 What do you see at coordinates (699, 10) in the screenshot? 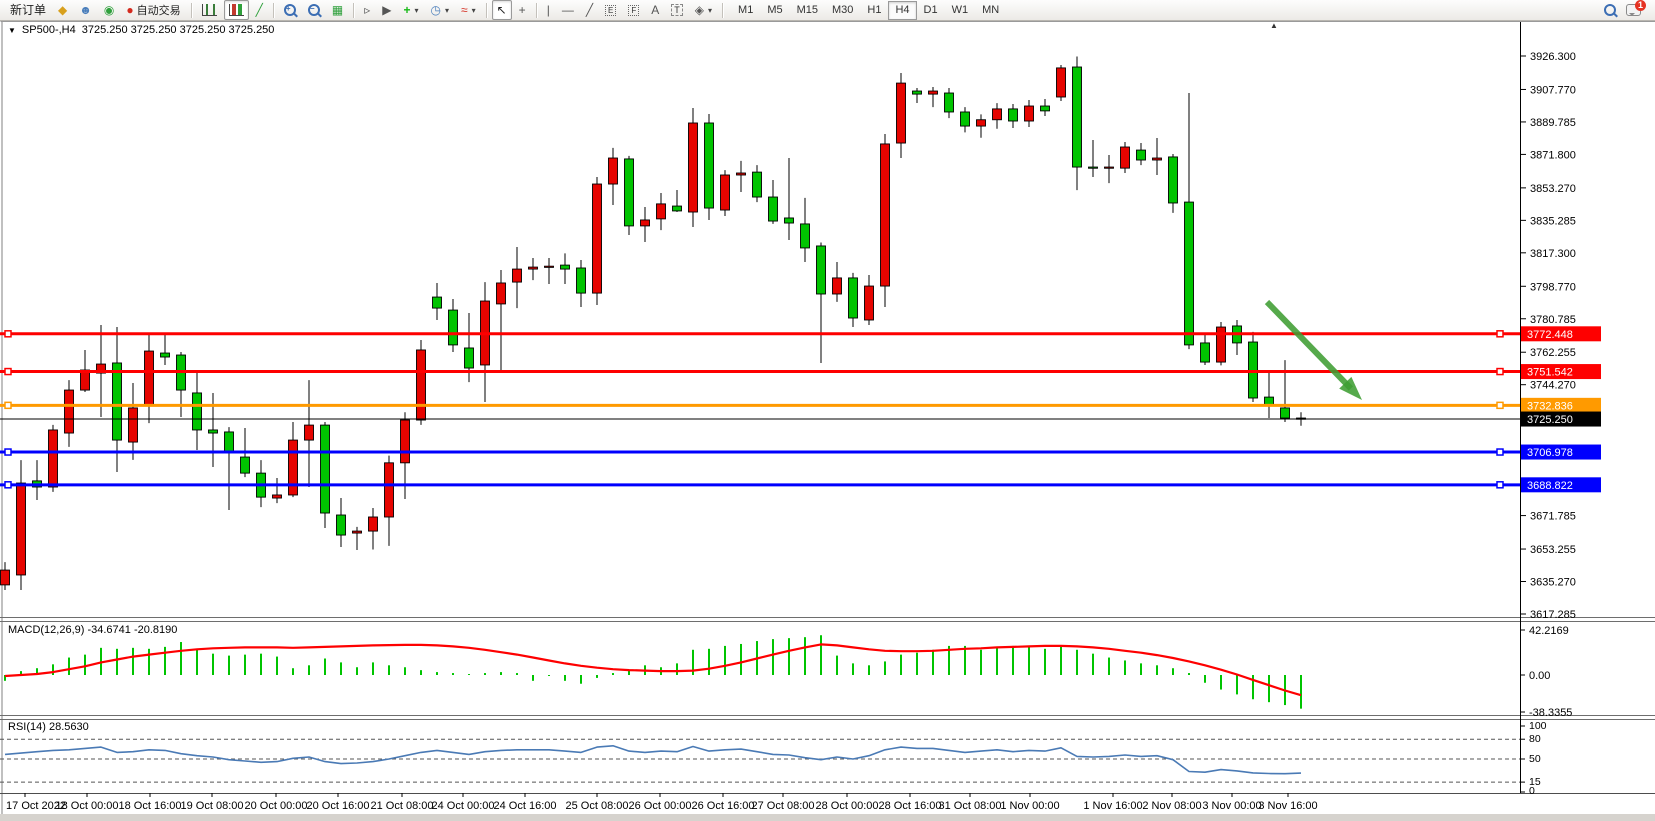
I see `shapes-icon: ◈` at bounding box center [699, 10].